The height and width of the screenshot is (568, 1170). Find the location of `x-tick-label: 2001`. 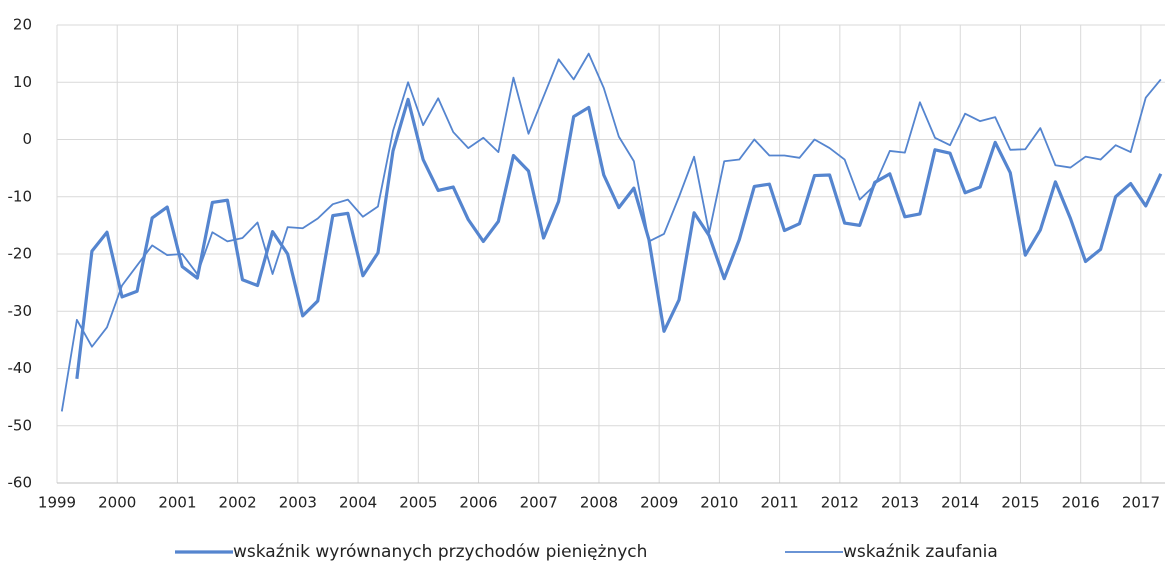

x-tick-label: 2001 is located at coordinates (177, 503).